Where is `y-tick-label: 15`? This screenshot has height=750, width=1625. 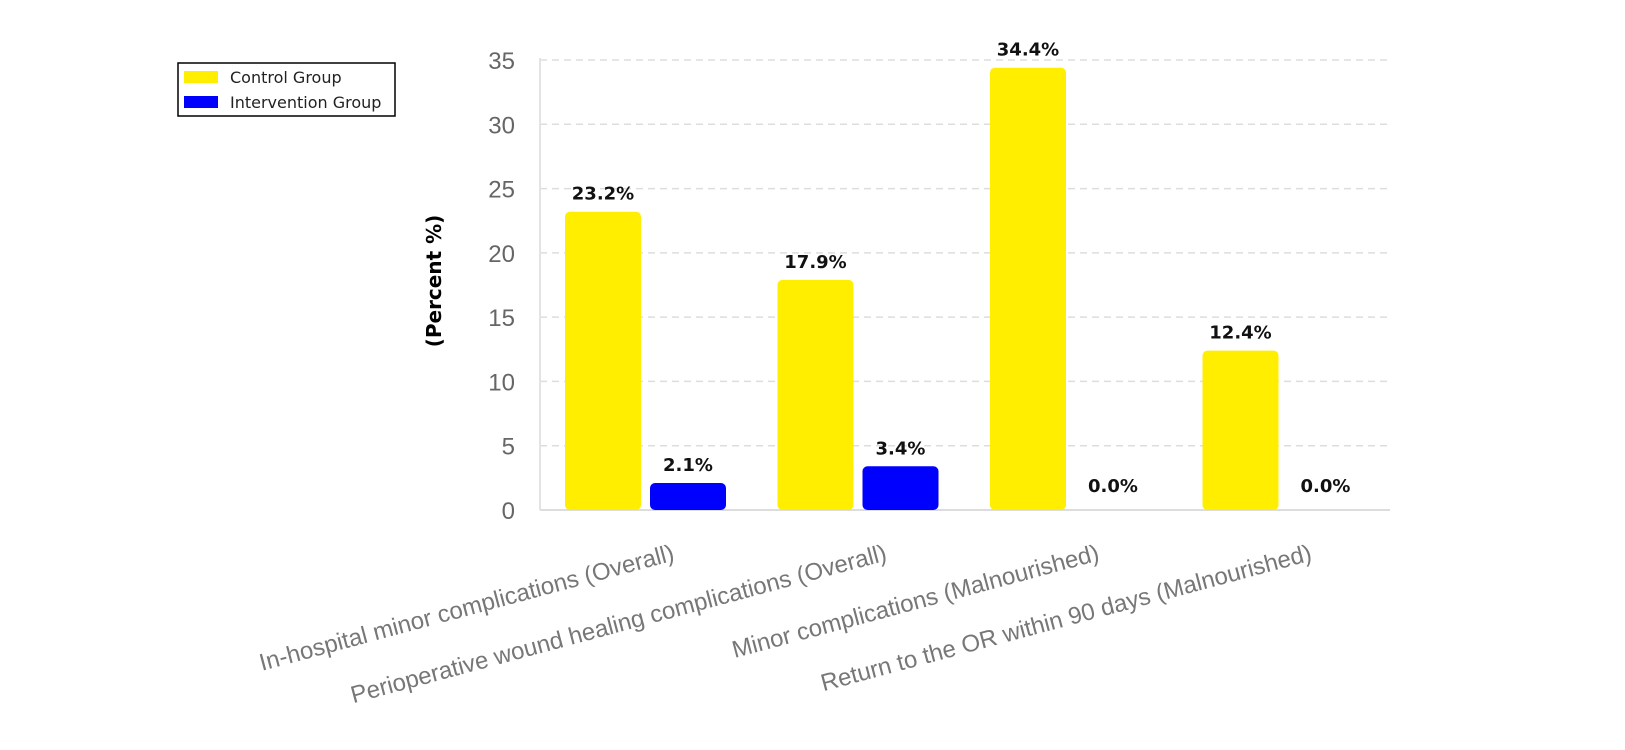
y-tick-label: 15 is located at coordinates (501, 318).